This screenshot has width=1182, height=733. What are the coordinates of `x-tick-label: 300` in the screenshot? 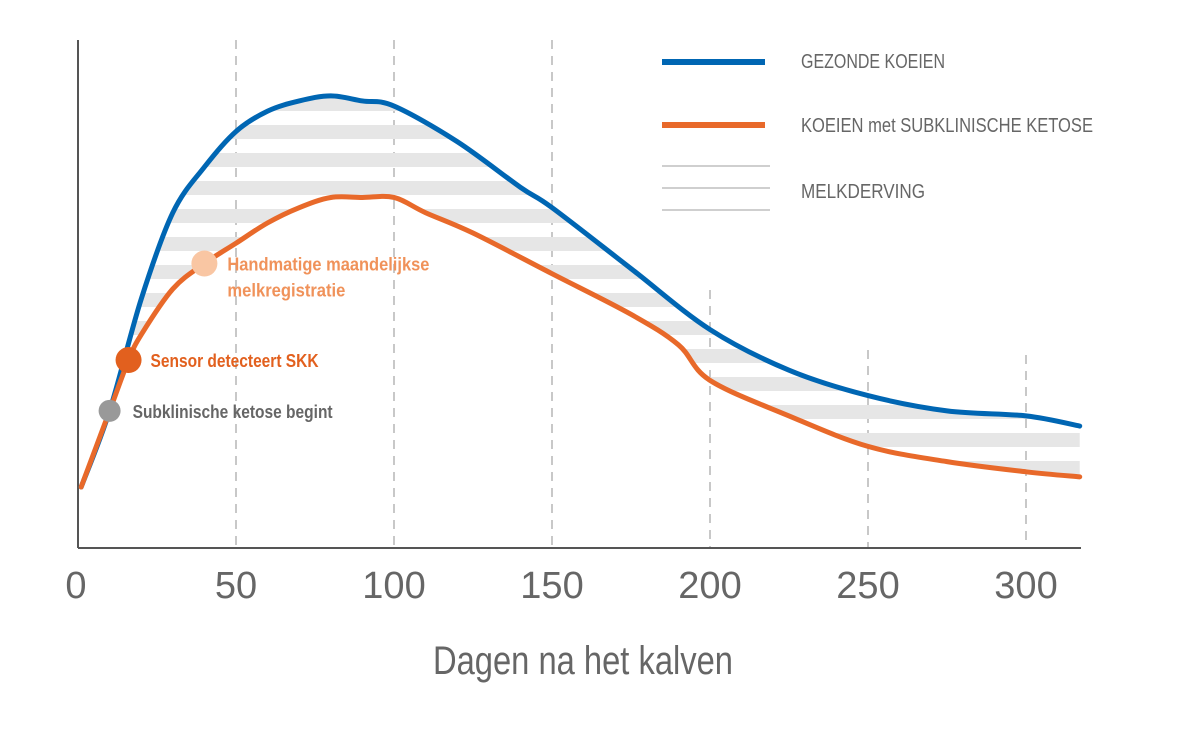 It's located at (1025, 586).